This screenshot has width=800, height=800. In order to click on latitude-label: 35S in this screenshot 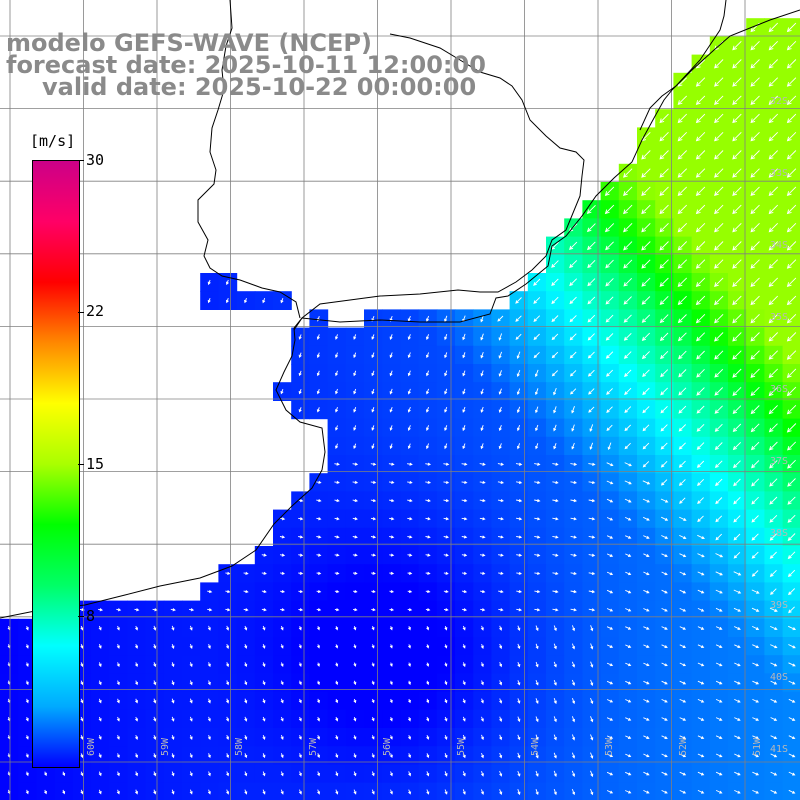, I will do `click(779, 317)`.